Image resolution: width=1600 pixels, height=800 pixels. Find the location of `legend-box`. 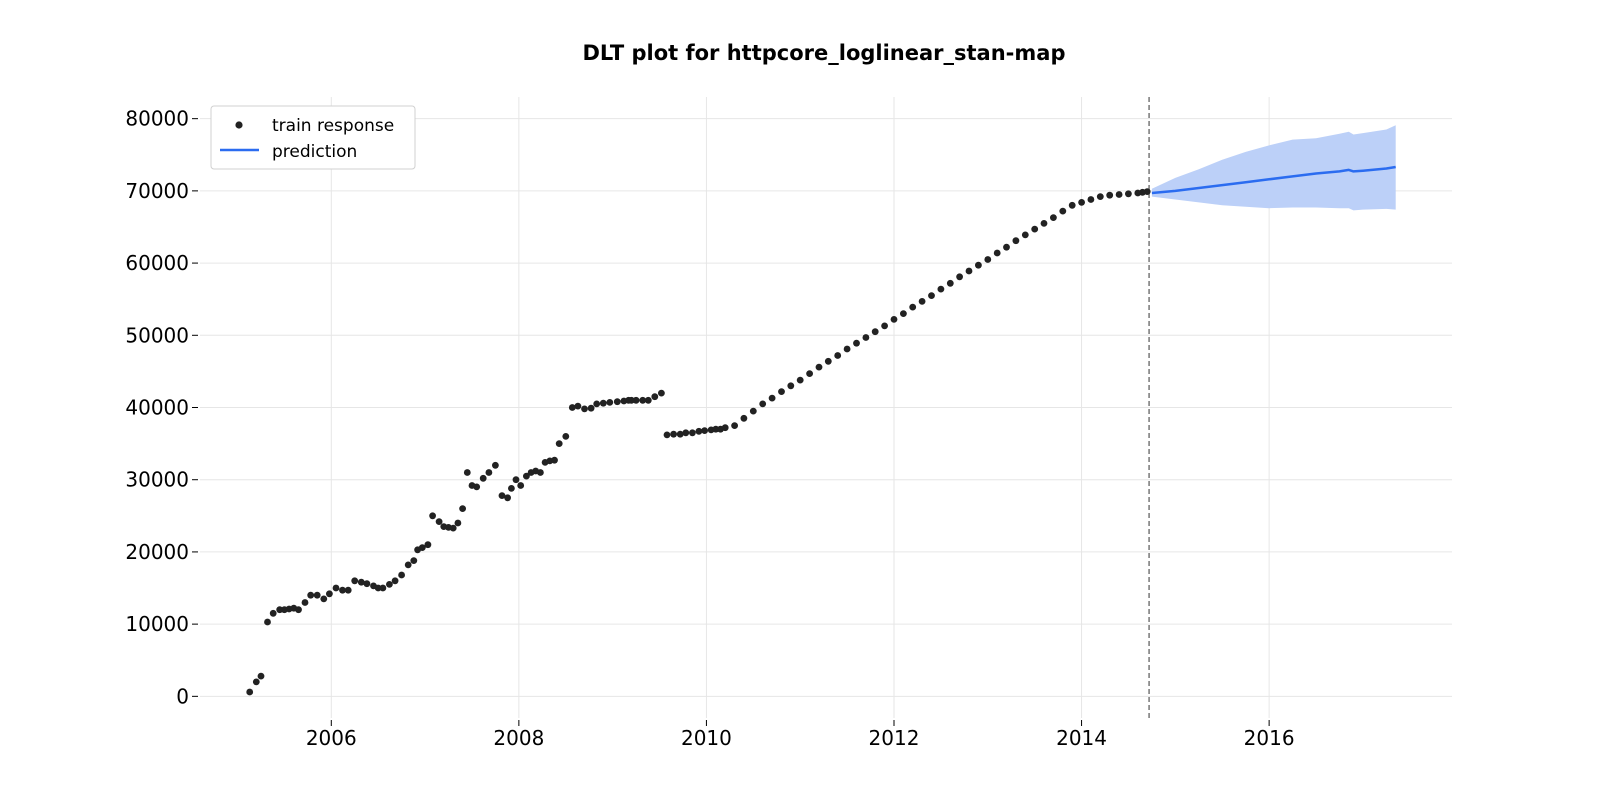

legend-box is located at coordinates (313, 137).